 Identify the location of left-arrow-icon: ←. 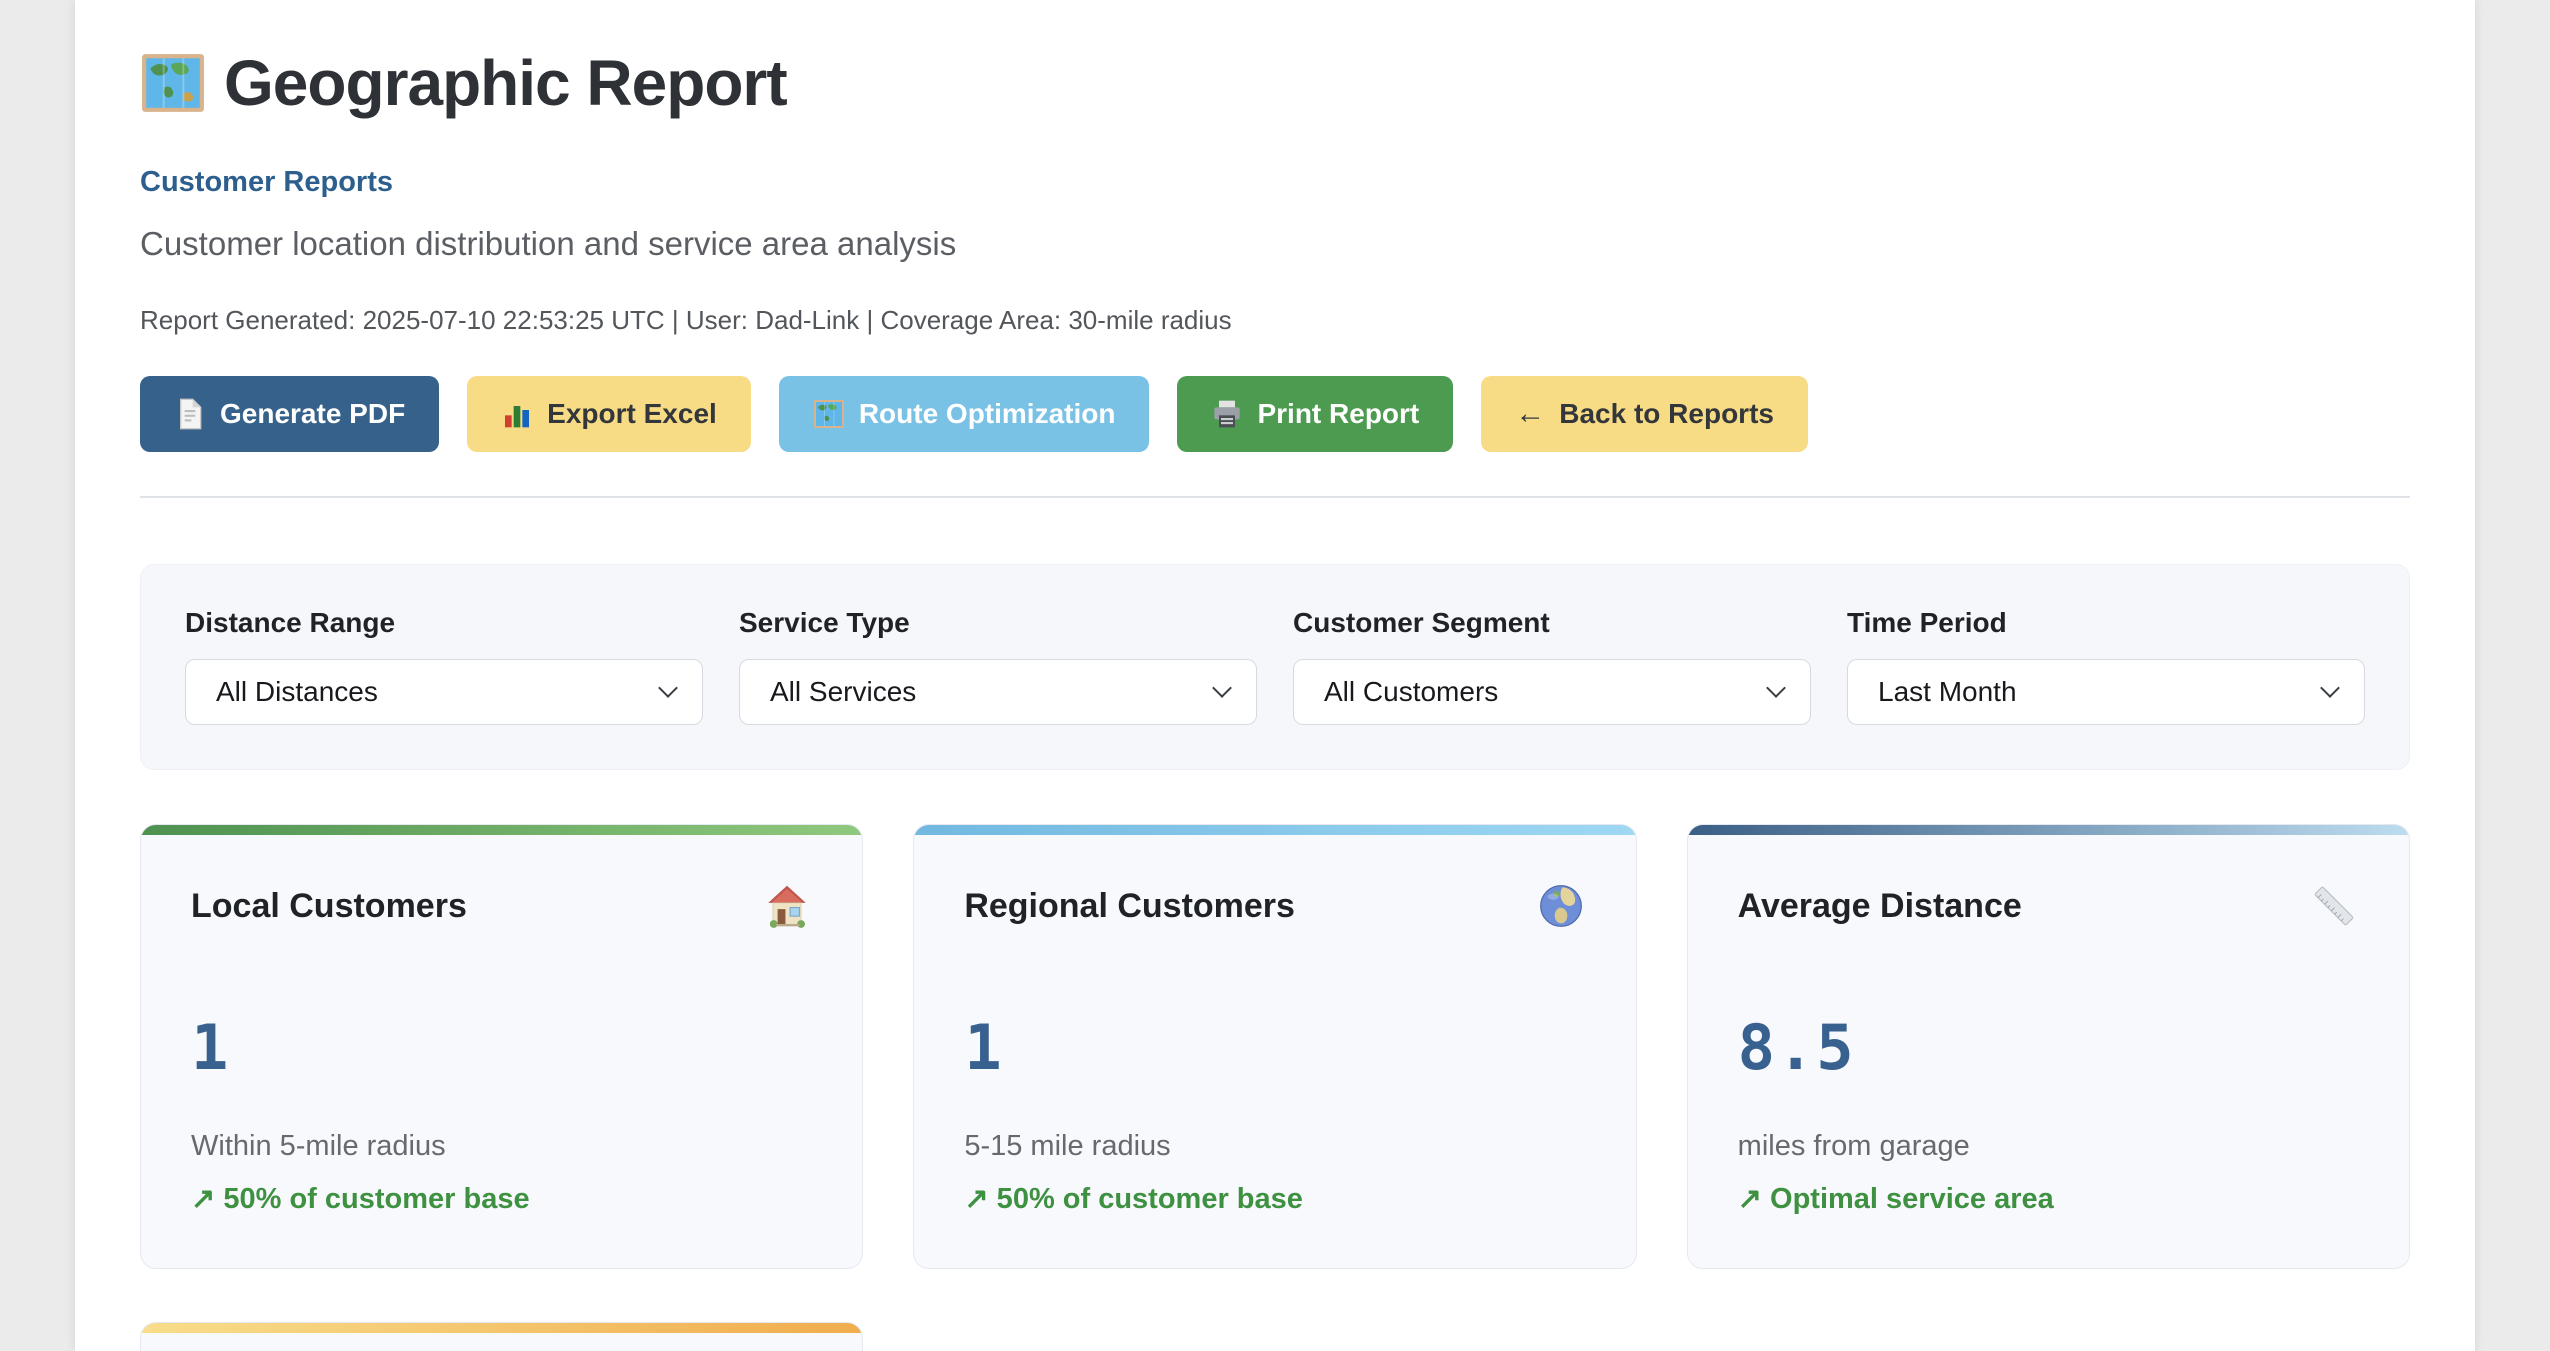
(1530, 413).